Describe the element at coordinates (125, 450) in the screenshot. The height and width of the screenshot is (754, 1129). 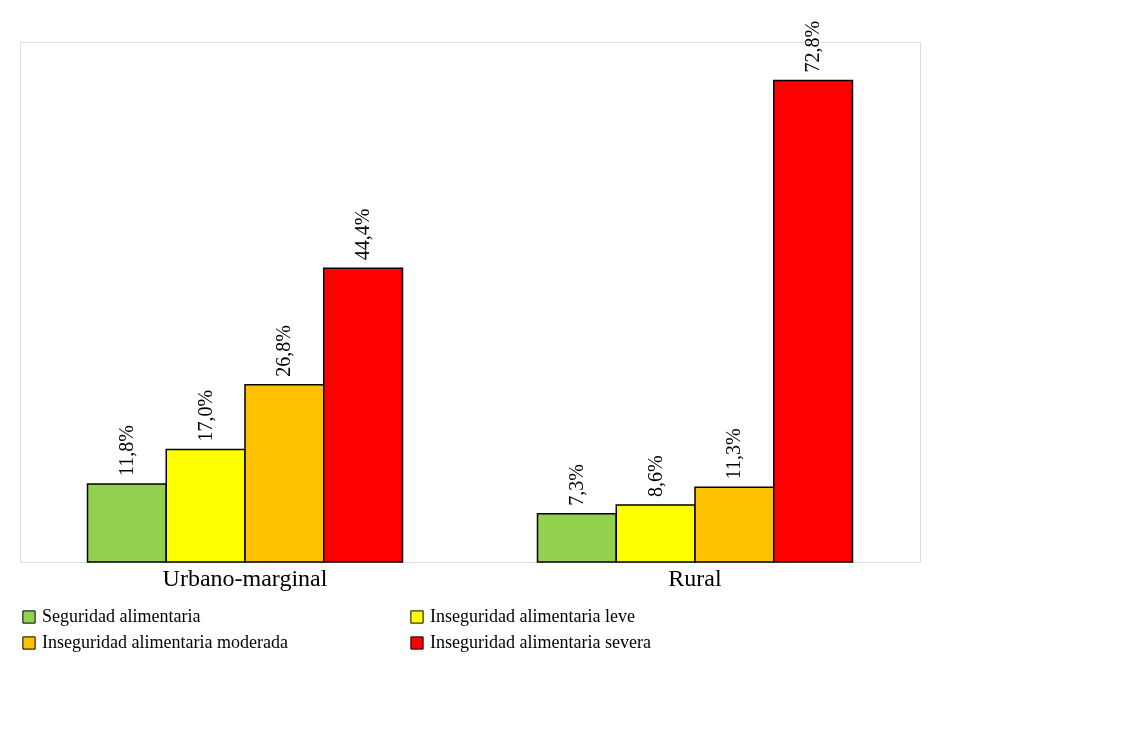
I see `data-label: 11,8%` at that location.